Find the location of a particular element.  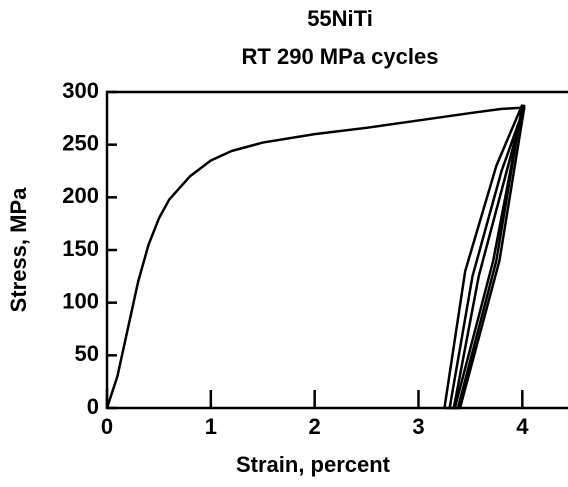

x-tick-label: 1 is located at coordinates (211, 426).